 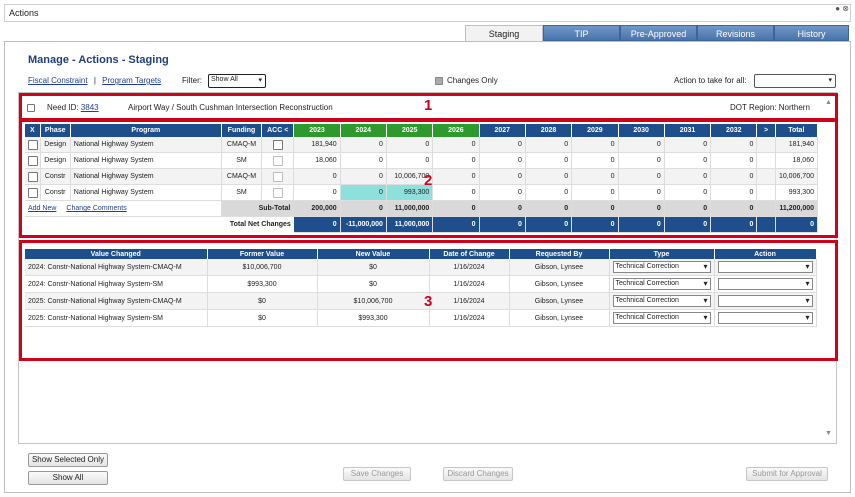 What do you see at coordinates (735, 33) in the screenshot?
I see `tab-revisions: Revisions` at bounding box center [735, 33].